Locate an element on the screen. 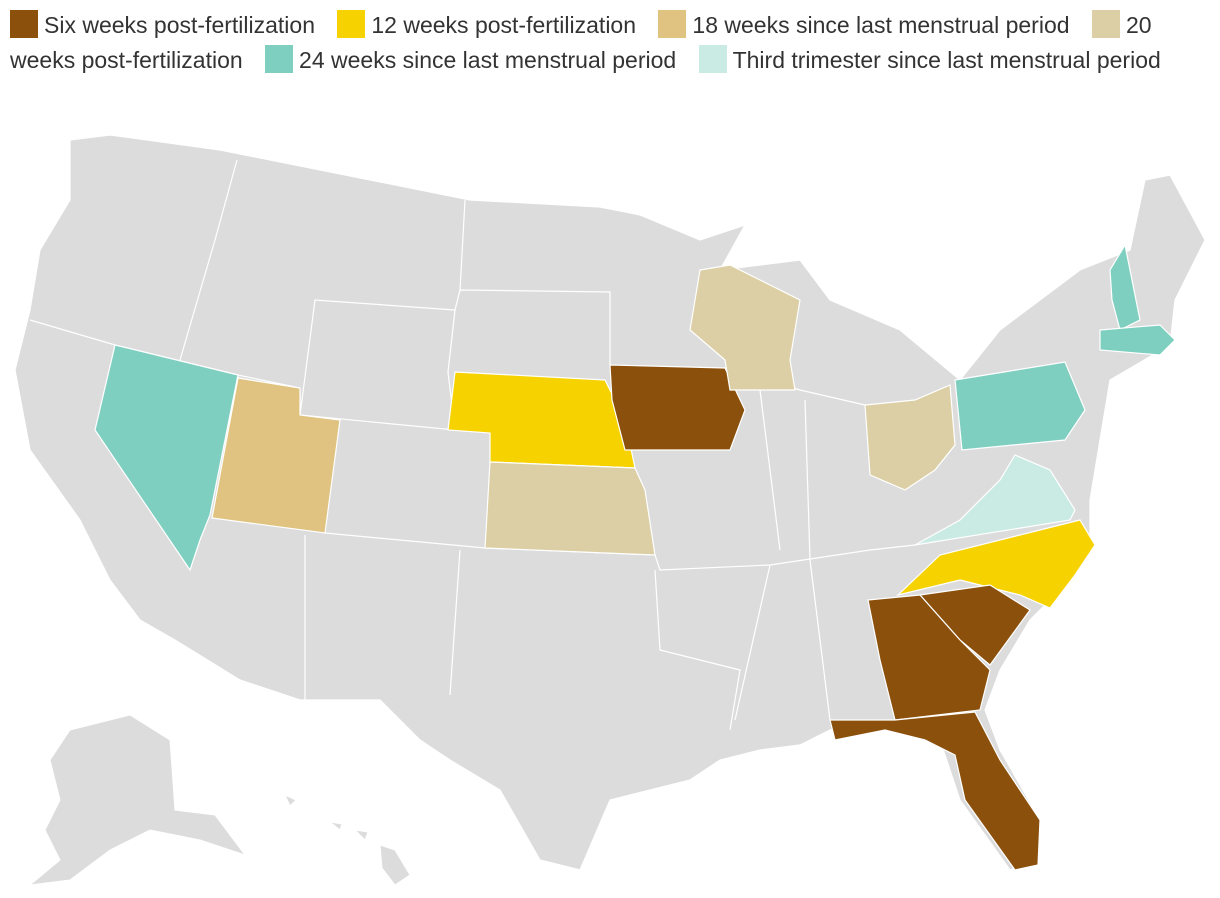  legend-item: 24 weeks since last menstrual period is located at coordinates (471, 59).